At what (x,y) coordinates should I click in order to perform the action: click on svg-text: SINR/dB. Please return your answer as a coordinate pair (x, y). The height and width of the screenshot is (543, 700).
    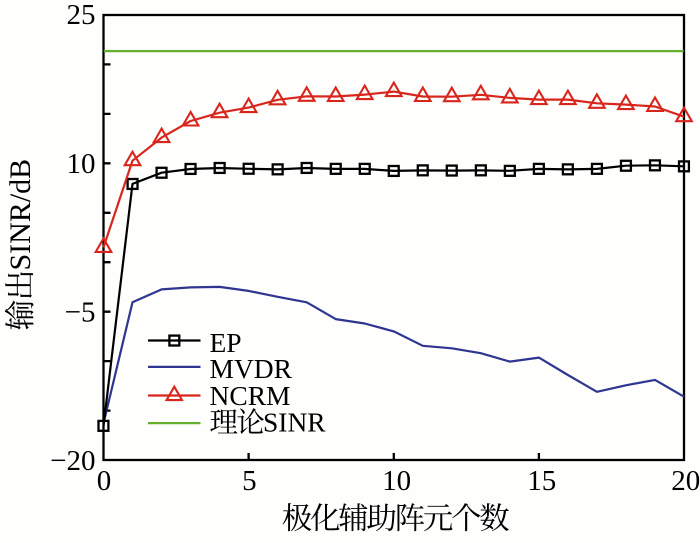
    Looking at the image, I should click on (20, 215).